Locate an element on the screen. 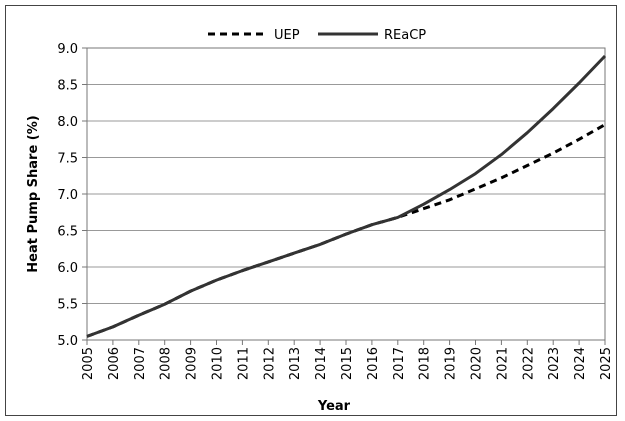  x-tick-label: 2024 is located at coordinates (580, 363).